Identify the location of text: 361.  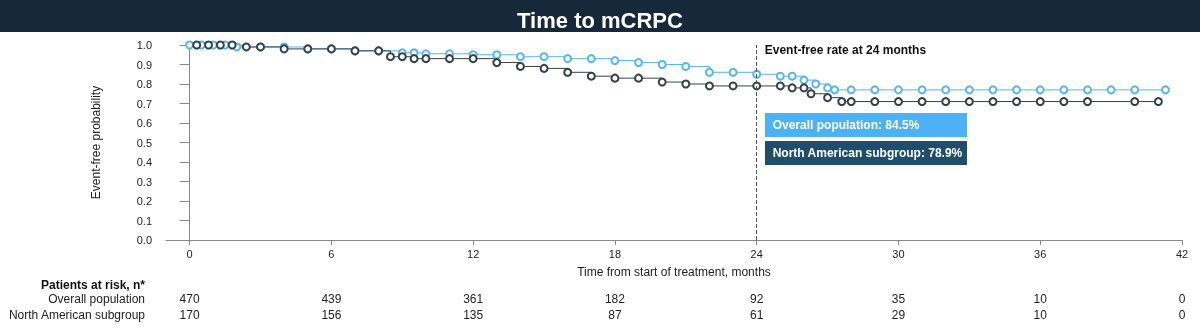
(473, 299).